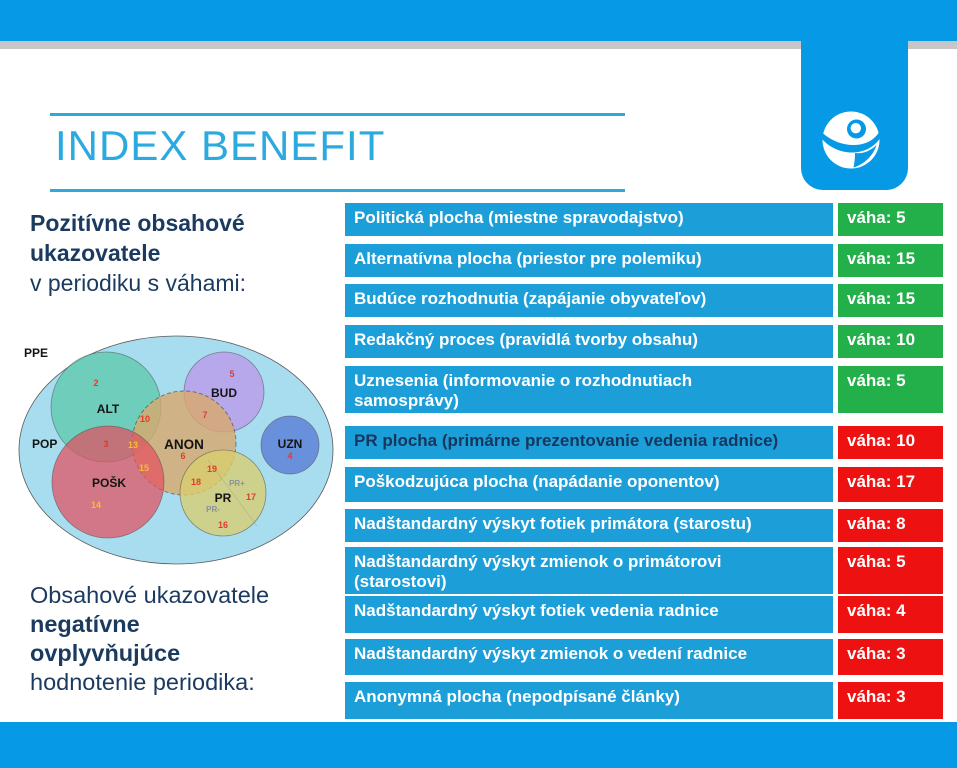 This screenshot has width=957, height=768. Describe the element at coordinates (96, 505) in the screenshot. I see `venn-value-posk: 14` at that location.